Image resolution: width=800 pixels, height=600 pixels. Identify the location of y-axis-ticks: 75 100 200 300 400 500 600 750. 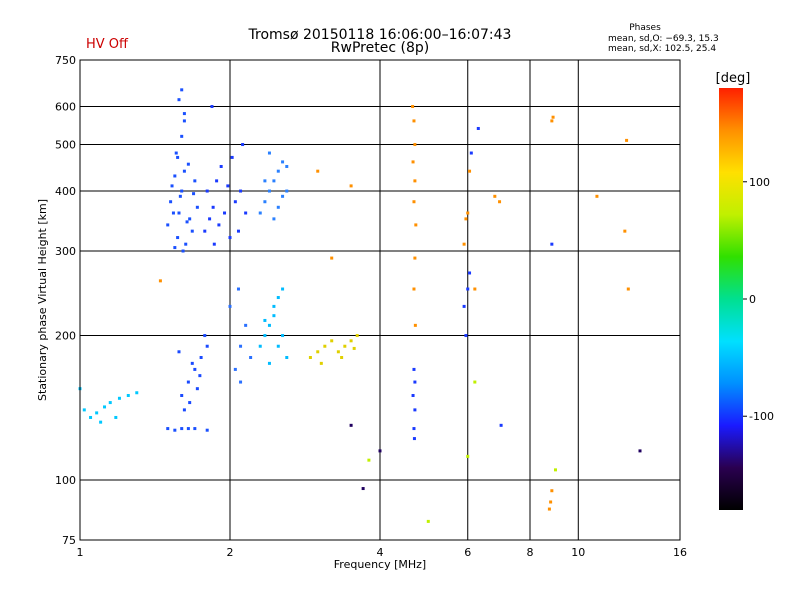
(65, 300).